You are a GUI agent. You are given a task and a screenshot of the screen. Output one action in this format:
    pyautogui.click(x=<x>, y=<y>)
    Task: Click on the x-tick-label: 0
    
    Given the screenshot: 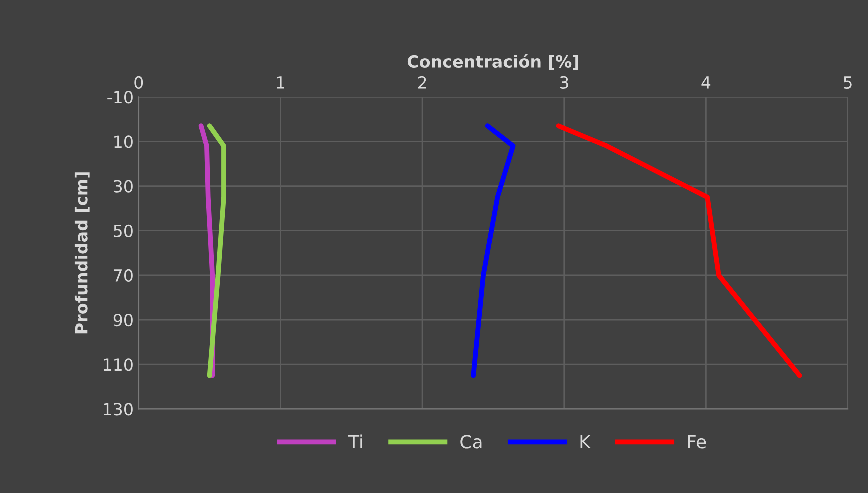 What is the action you would take?
    pyautogui.click(x=139, y=83)
    